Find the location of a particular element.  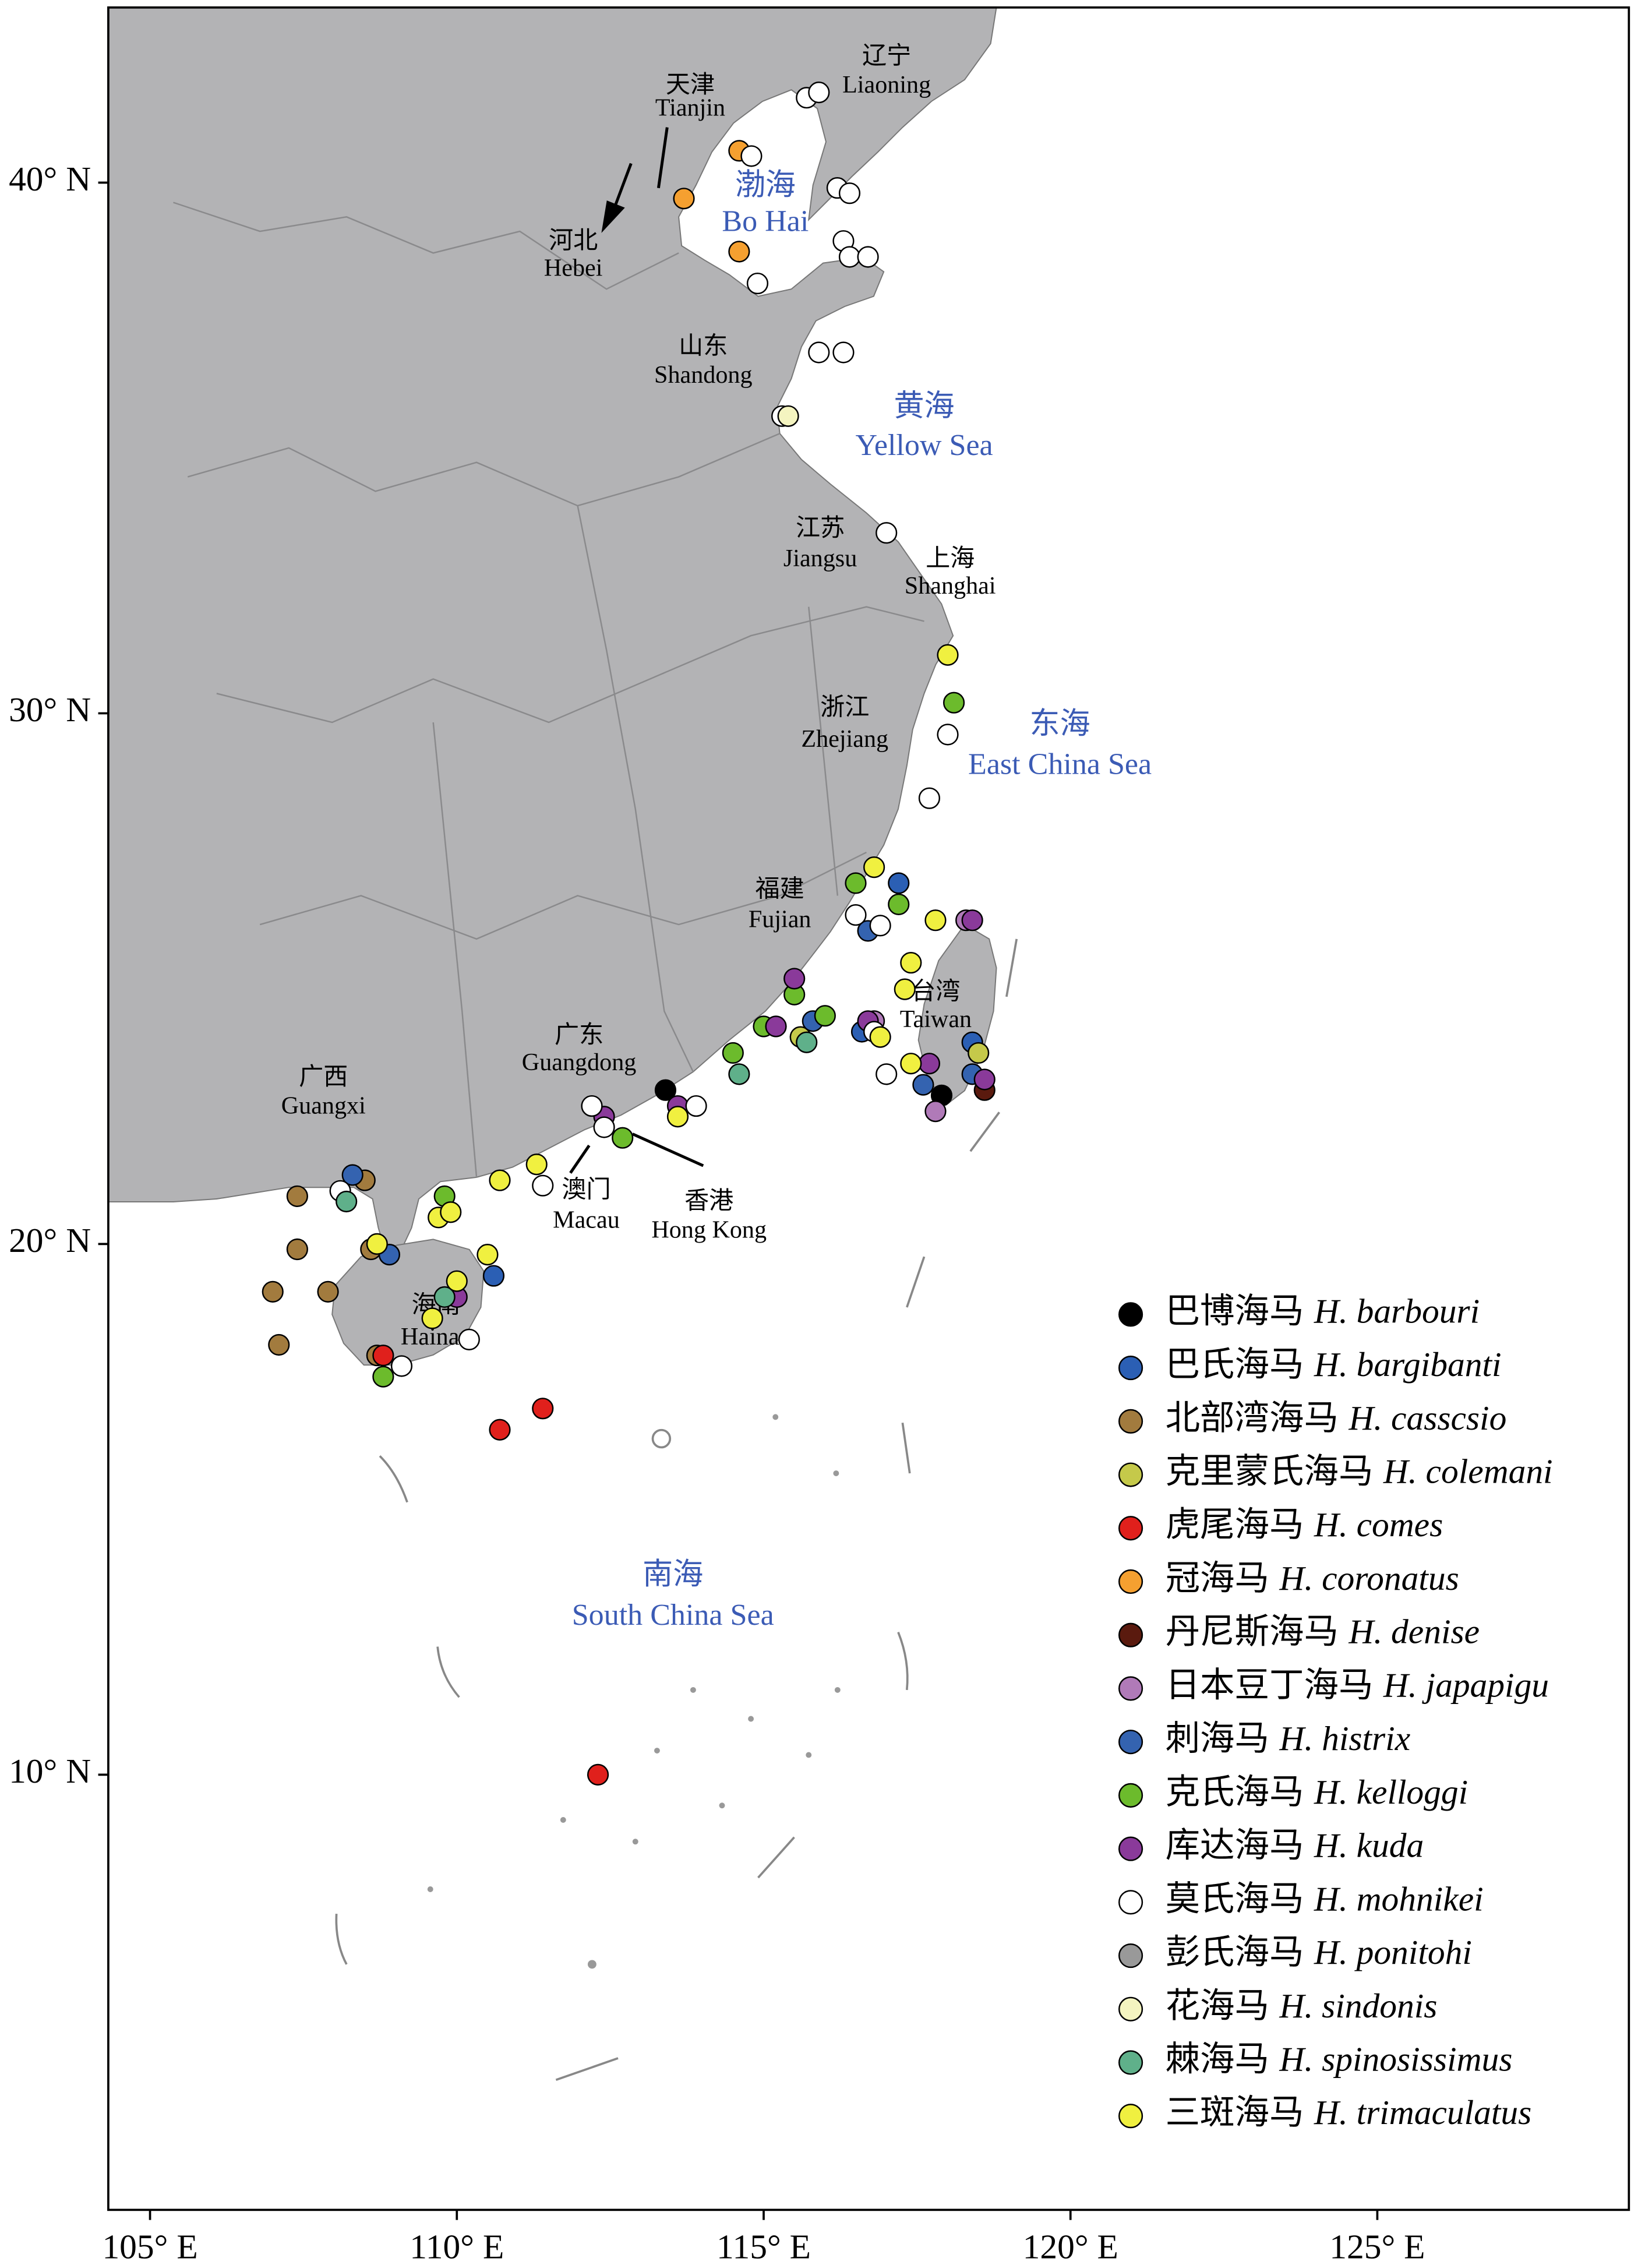

province-name-en: Guangdong is located at coordinates (579, 1062).